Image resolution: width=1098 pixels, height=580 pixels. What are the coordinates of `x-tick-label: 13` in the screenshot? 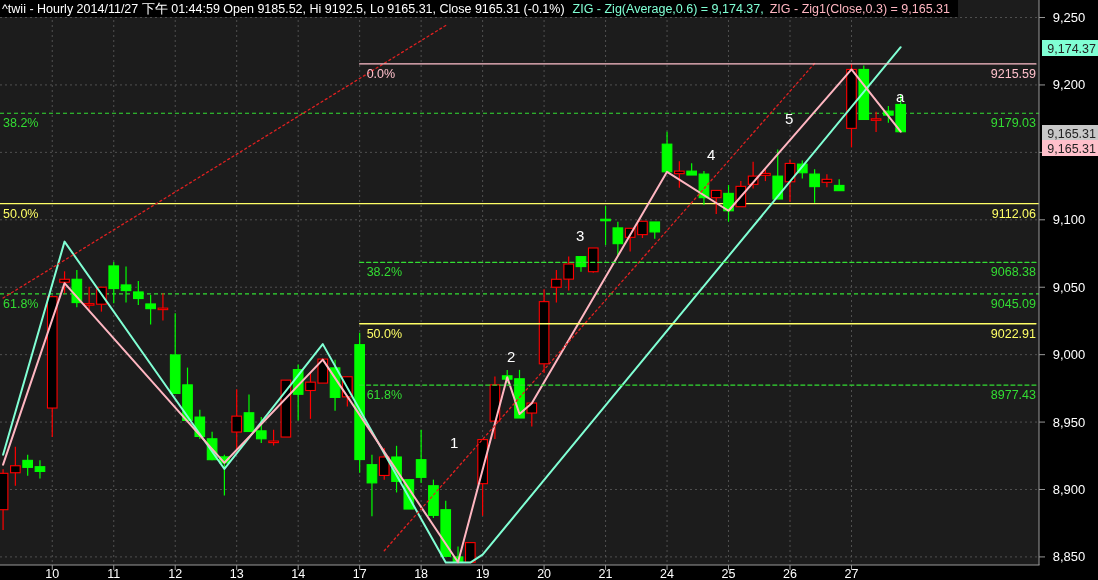 It's located at (236, 573).